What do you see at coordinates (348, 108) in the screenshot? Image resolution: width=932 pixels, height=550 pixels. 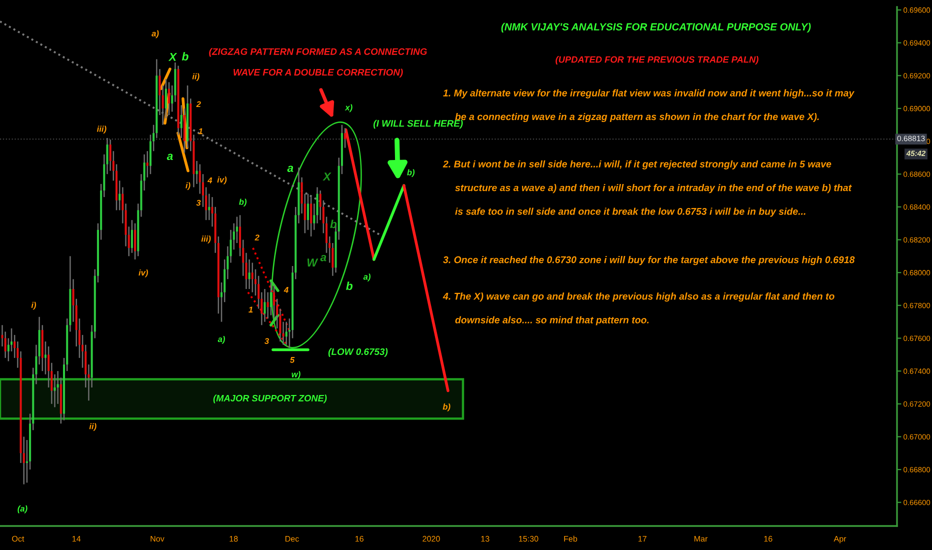 I see `annotation: x)` at bounding box center [348, 108].